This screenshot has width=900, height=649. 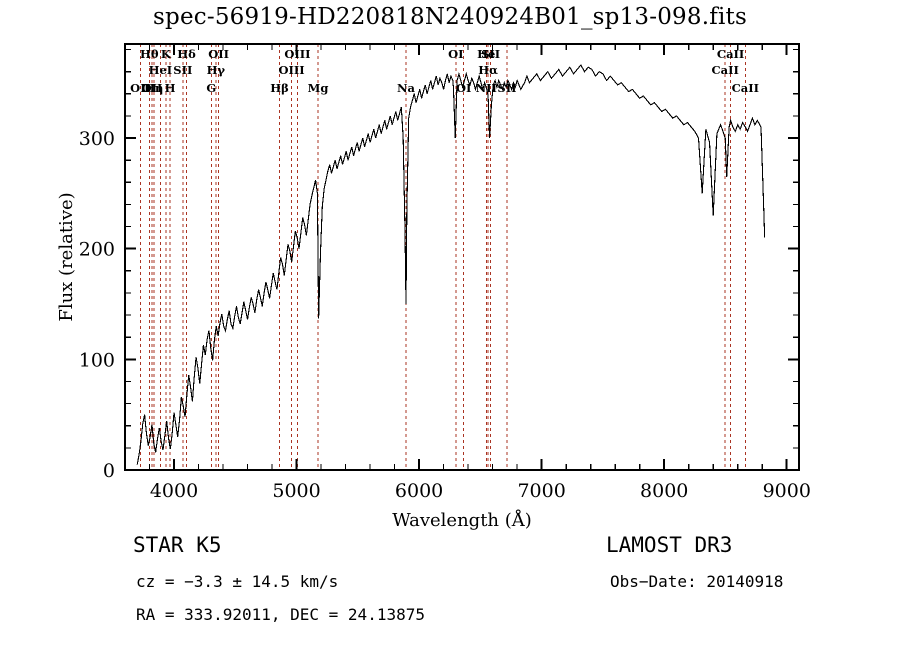 What do you see at coordinates (97, 139) in the screenshot?
I see `y-tick-label: 300` at bounding box center [97, 139].